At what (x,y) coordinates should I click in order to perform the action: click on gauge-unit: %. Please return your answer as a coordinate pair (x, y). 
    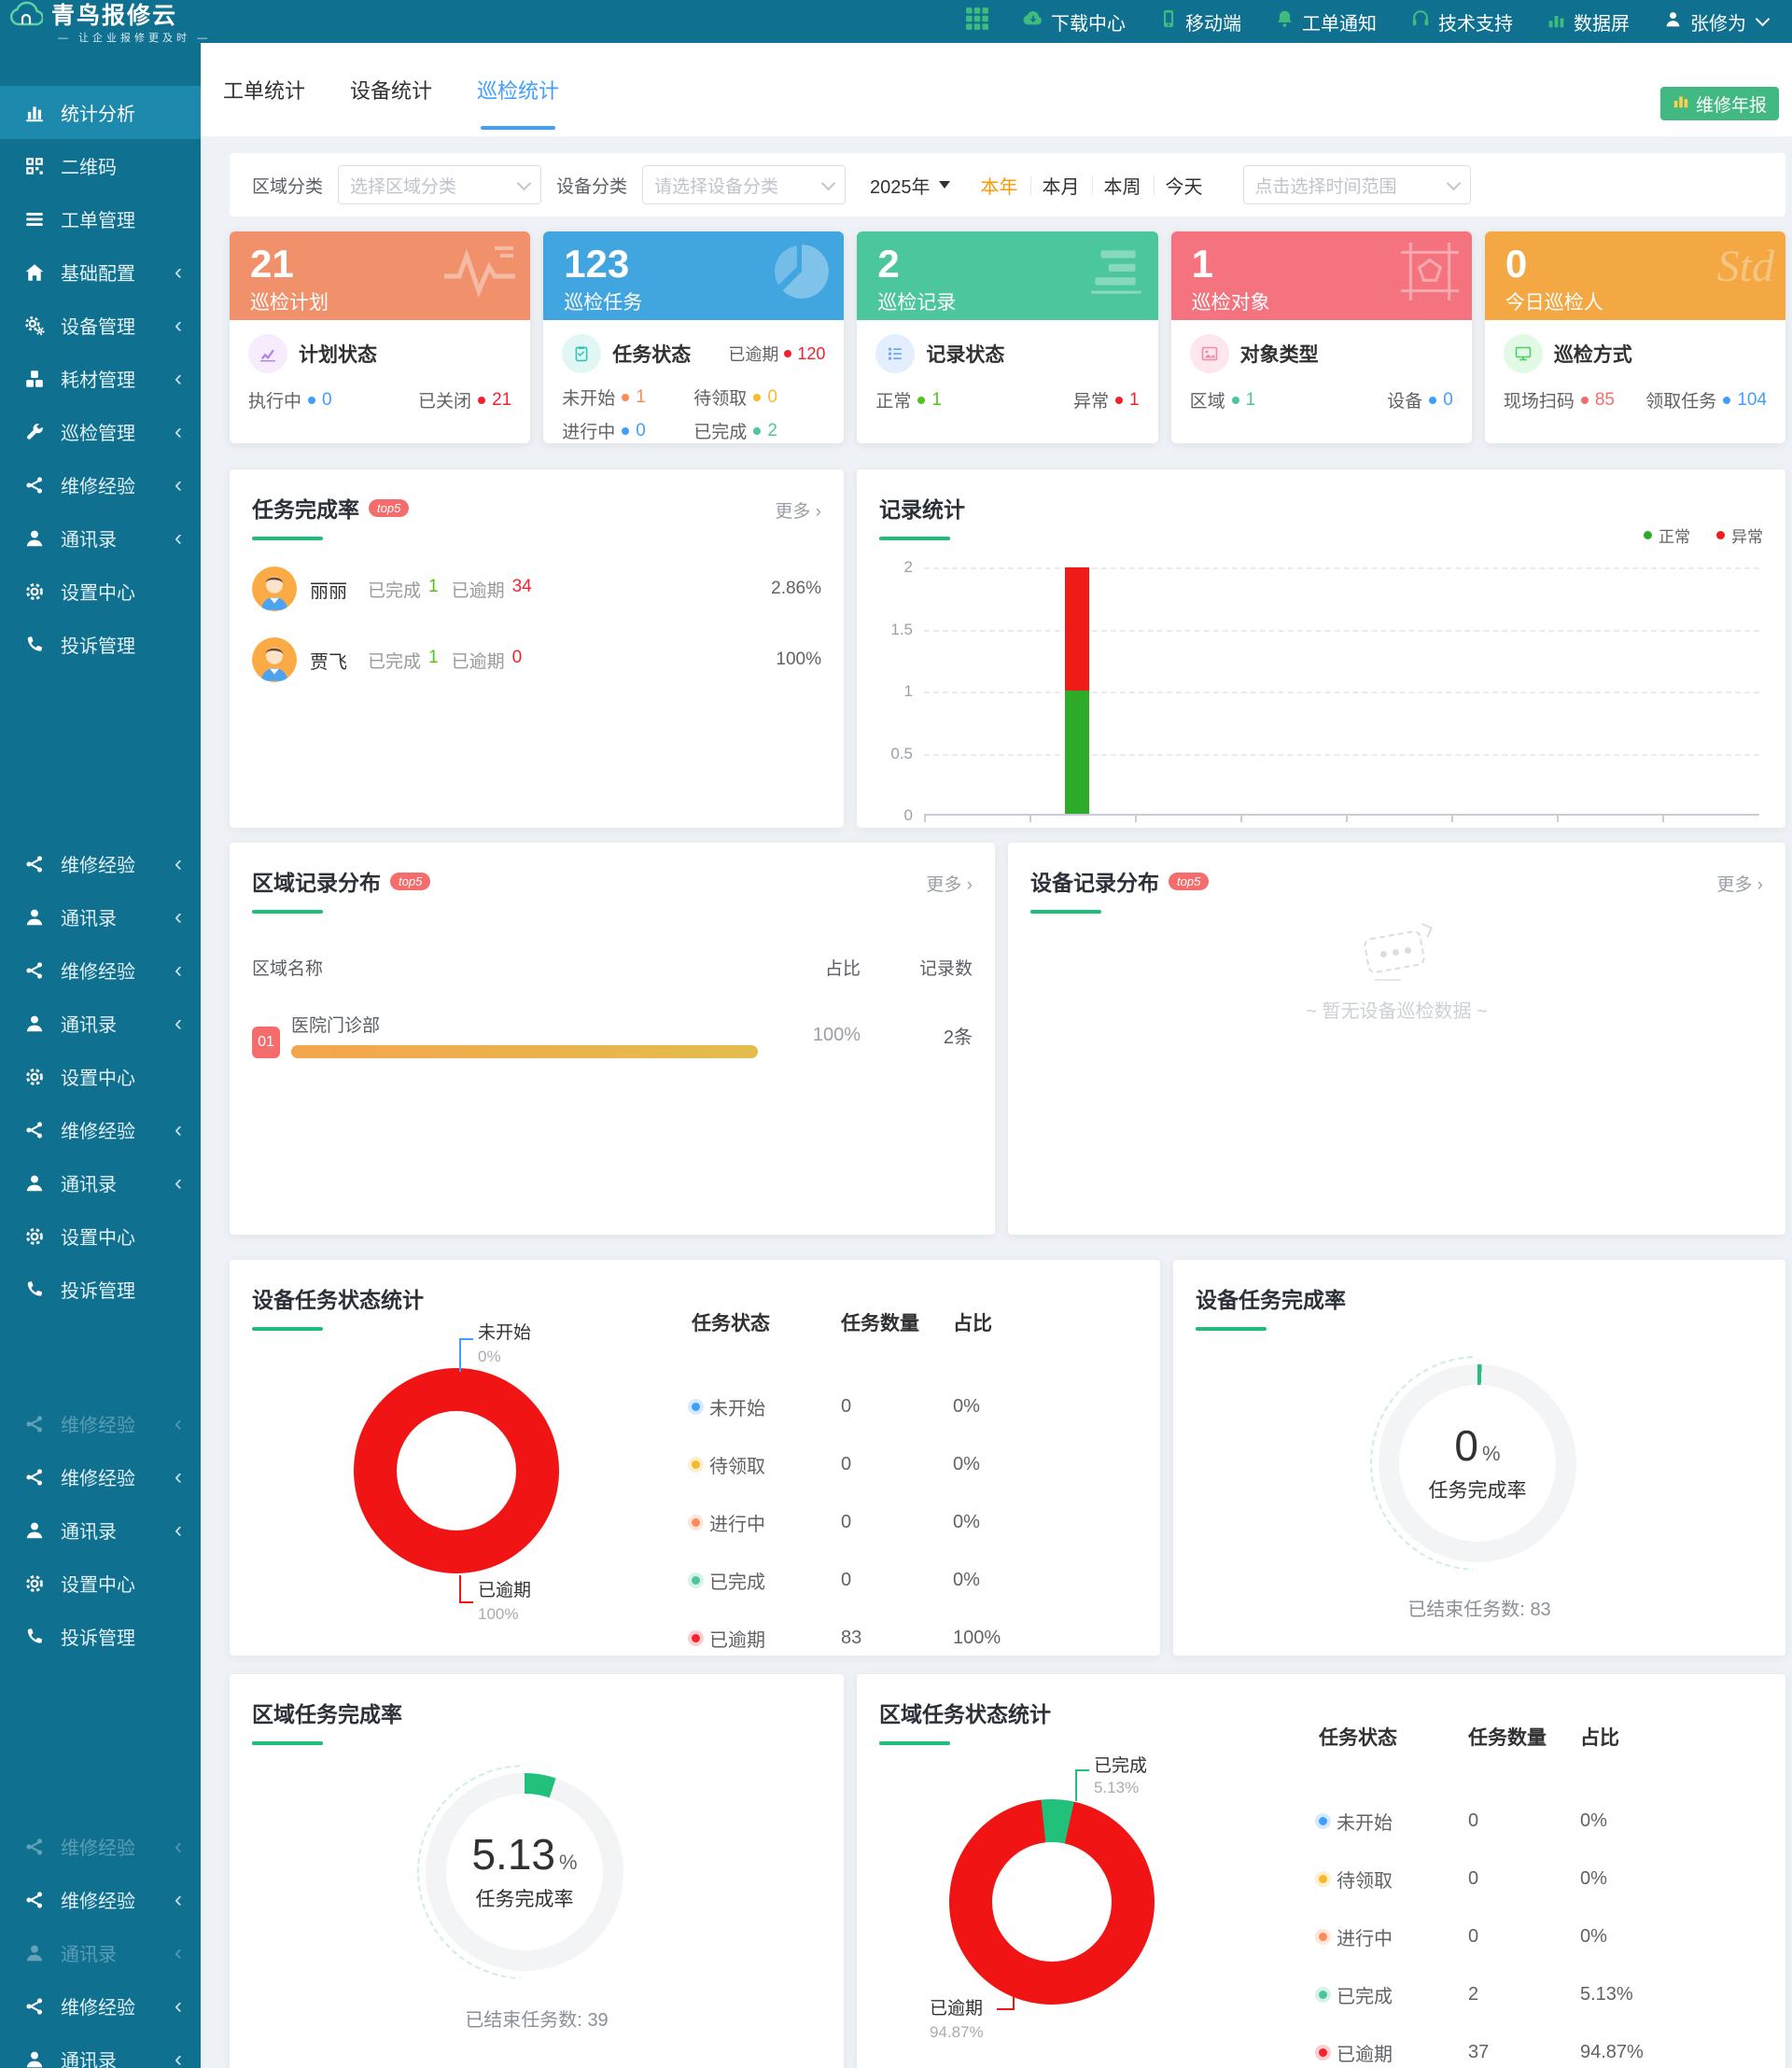
    Looking at the image, I should click on (1491, 1453).